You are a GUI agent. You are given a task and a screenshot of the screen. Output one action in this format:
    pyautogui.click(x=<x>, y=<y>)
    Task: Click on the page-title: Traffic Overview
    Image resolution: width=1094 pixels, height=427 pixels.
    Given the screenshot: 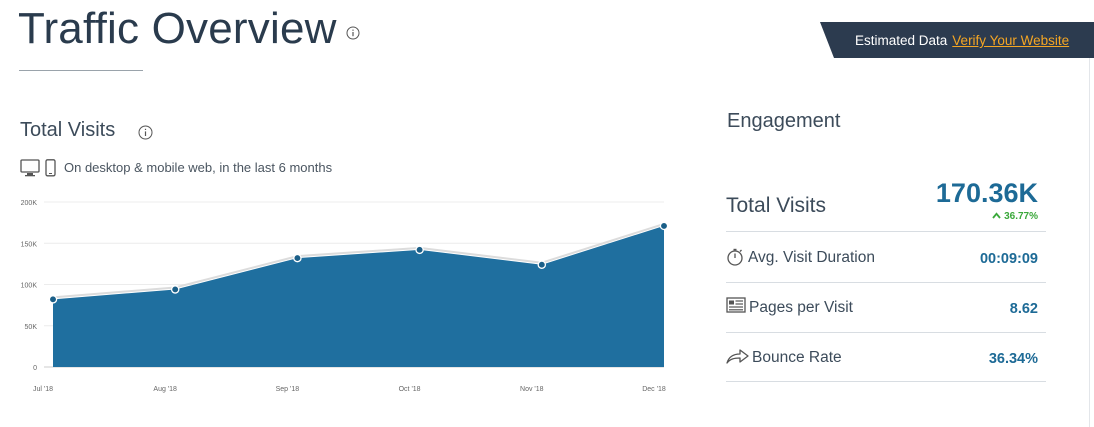 What is the action you would take?
    pyautogui.click(x=177, y=28)
    